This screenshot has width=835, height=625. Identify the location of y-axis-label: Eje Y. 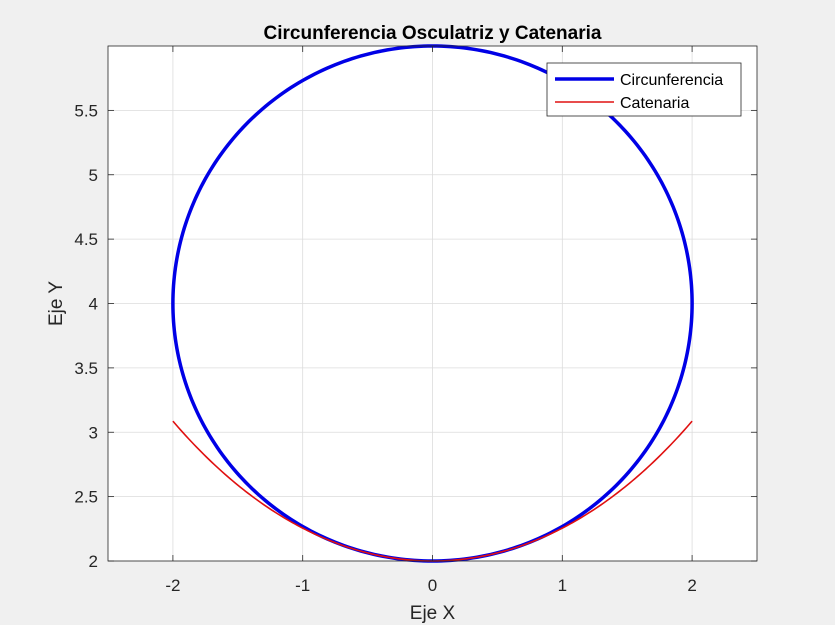
(56, 303).